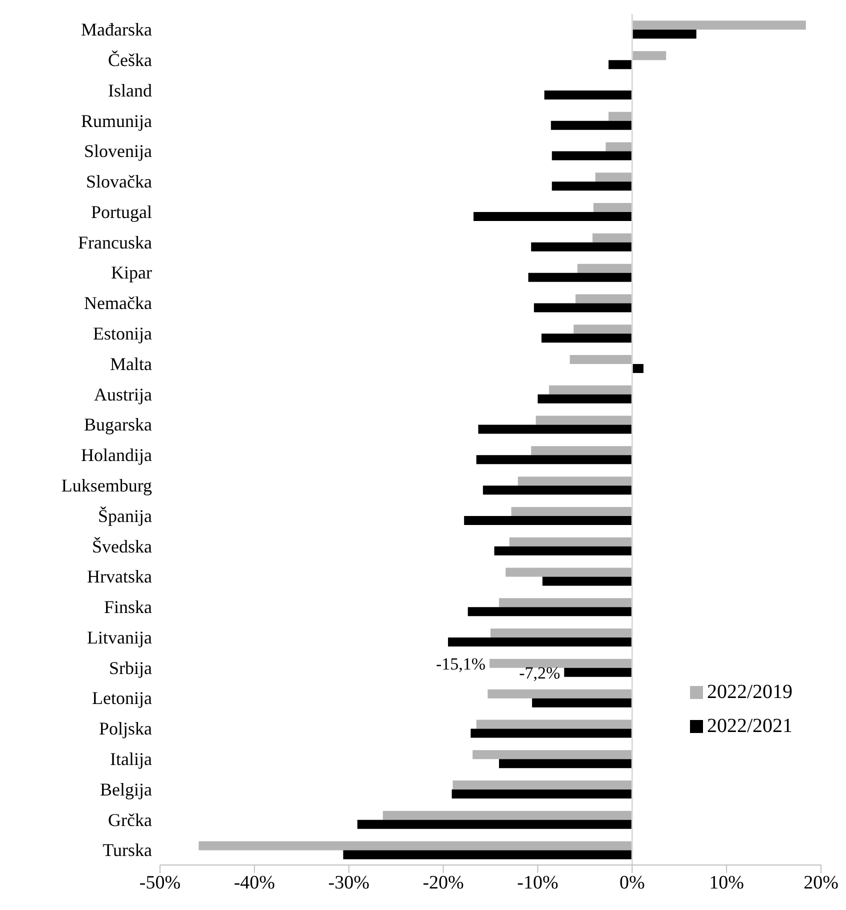 This screenshot has width=846, height=910. I want to click on y-tick-label: Holandija, so click(116, 455).